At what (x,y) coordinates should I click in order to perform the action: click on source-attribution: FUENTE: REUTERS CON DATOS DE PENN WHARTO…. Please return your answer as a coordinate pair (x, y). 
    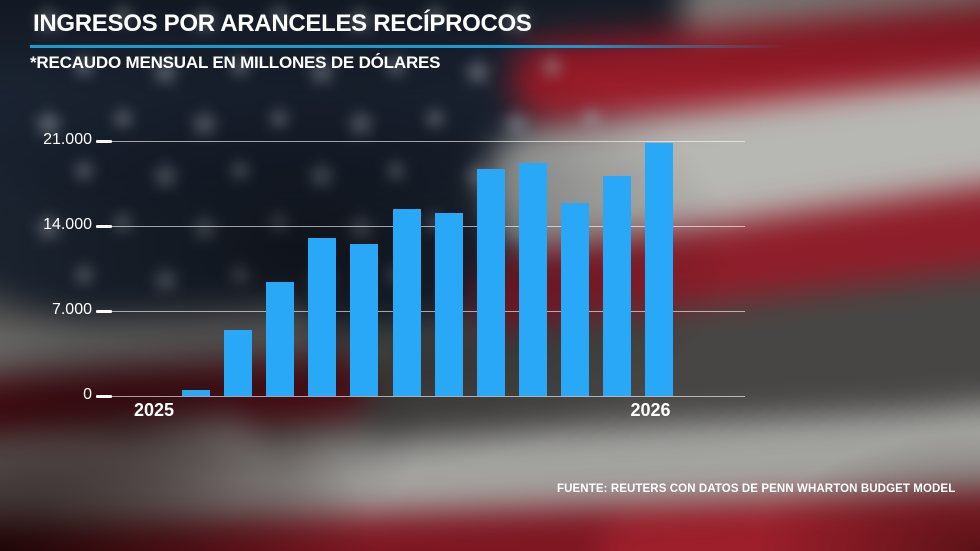
    Looking at the image, I should click on (756, 489).